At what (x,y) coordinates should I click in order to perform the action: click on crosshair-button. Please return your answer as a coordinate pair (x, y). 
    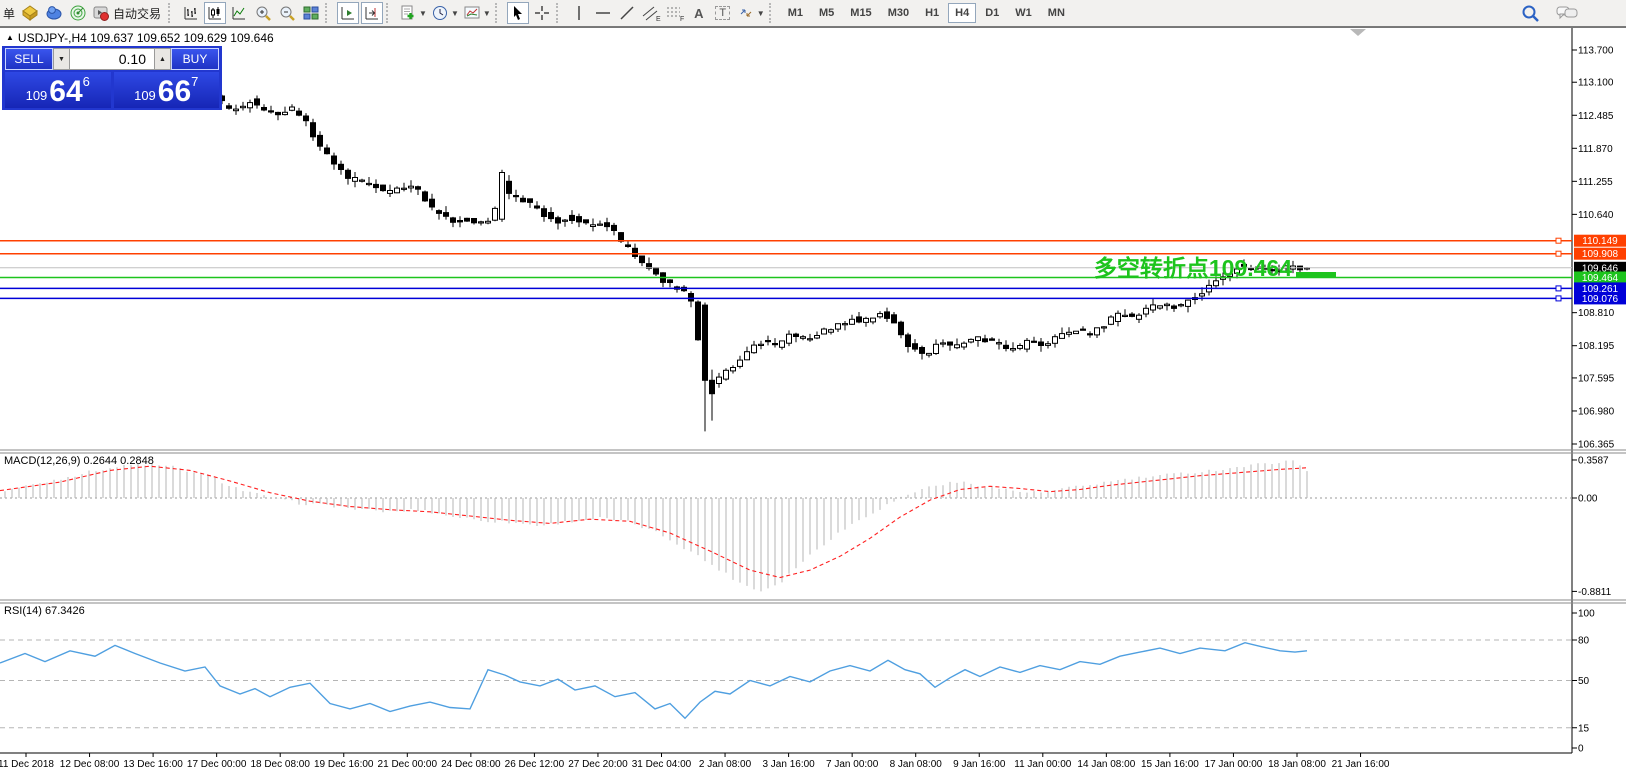
    Looking at the image, I should click on (542, 13).